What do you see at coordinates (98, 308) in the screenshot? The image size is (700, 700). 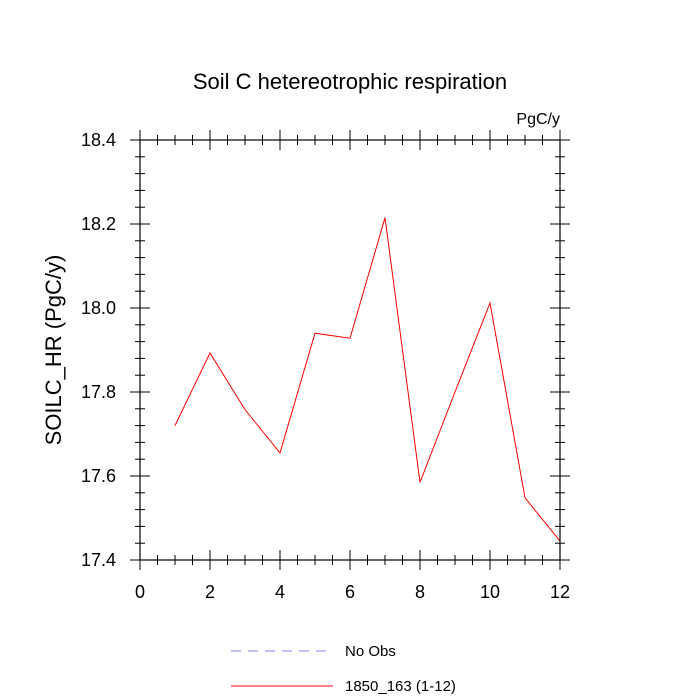 I see `y-tick-label: 18.0` at bounding box center [98, 308].